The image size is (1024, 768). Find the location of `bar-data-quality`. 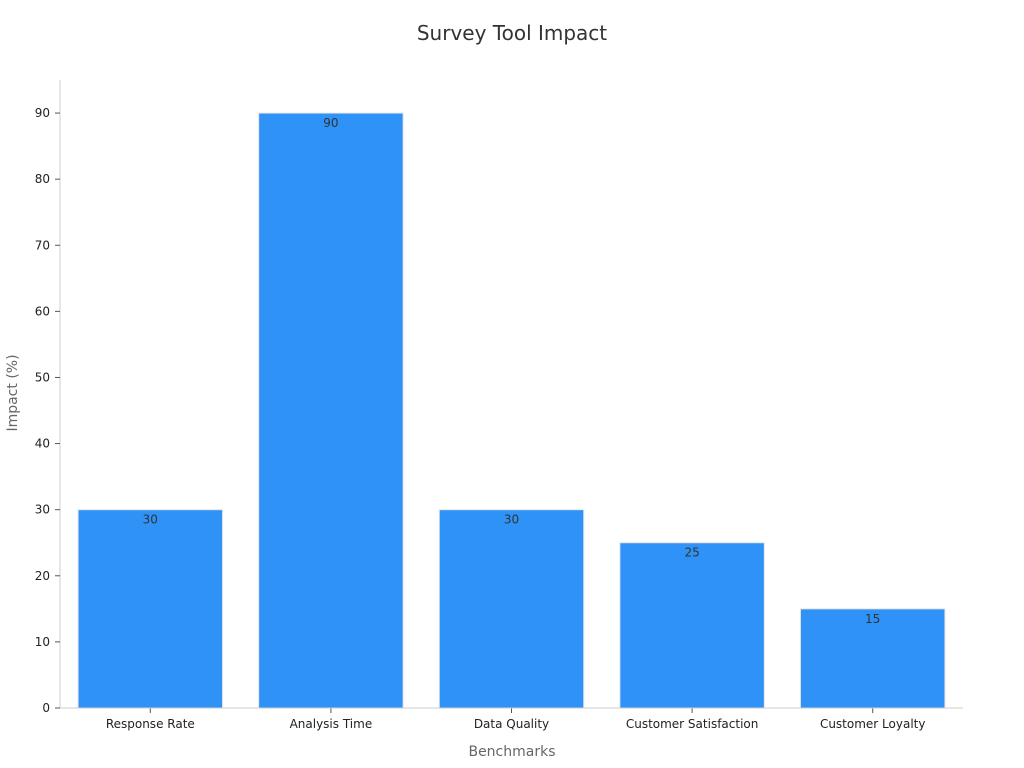

bar-data-quality is located at coordinates (511, 609).